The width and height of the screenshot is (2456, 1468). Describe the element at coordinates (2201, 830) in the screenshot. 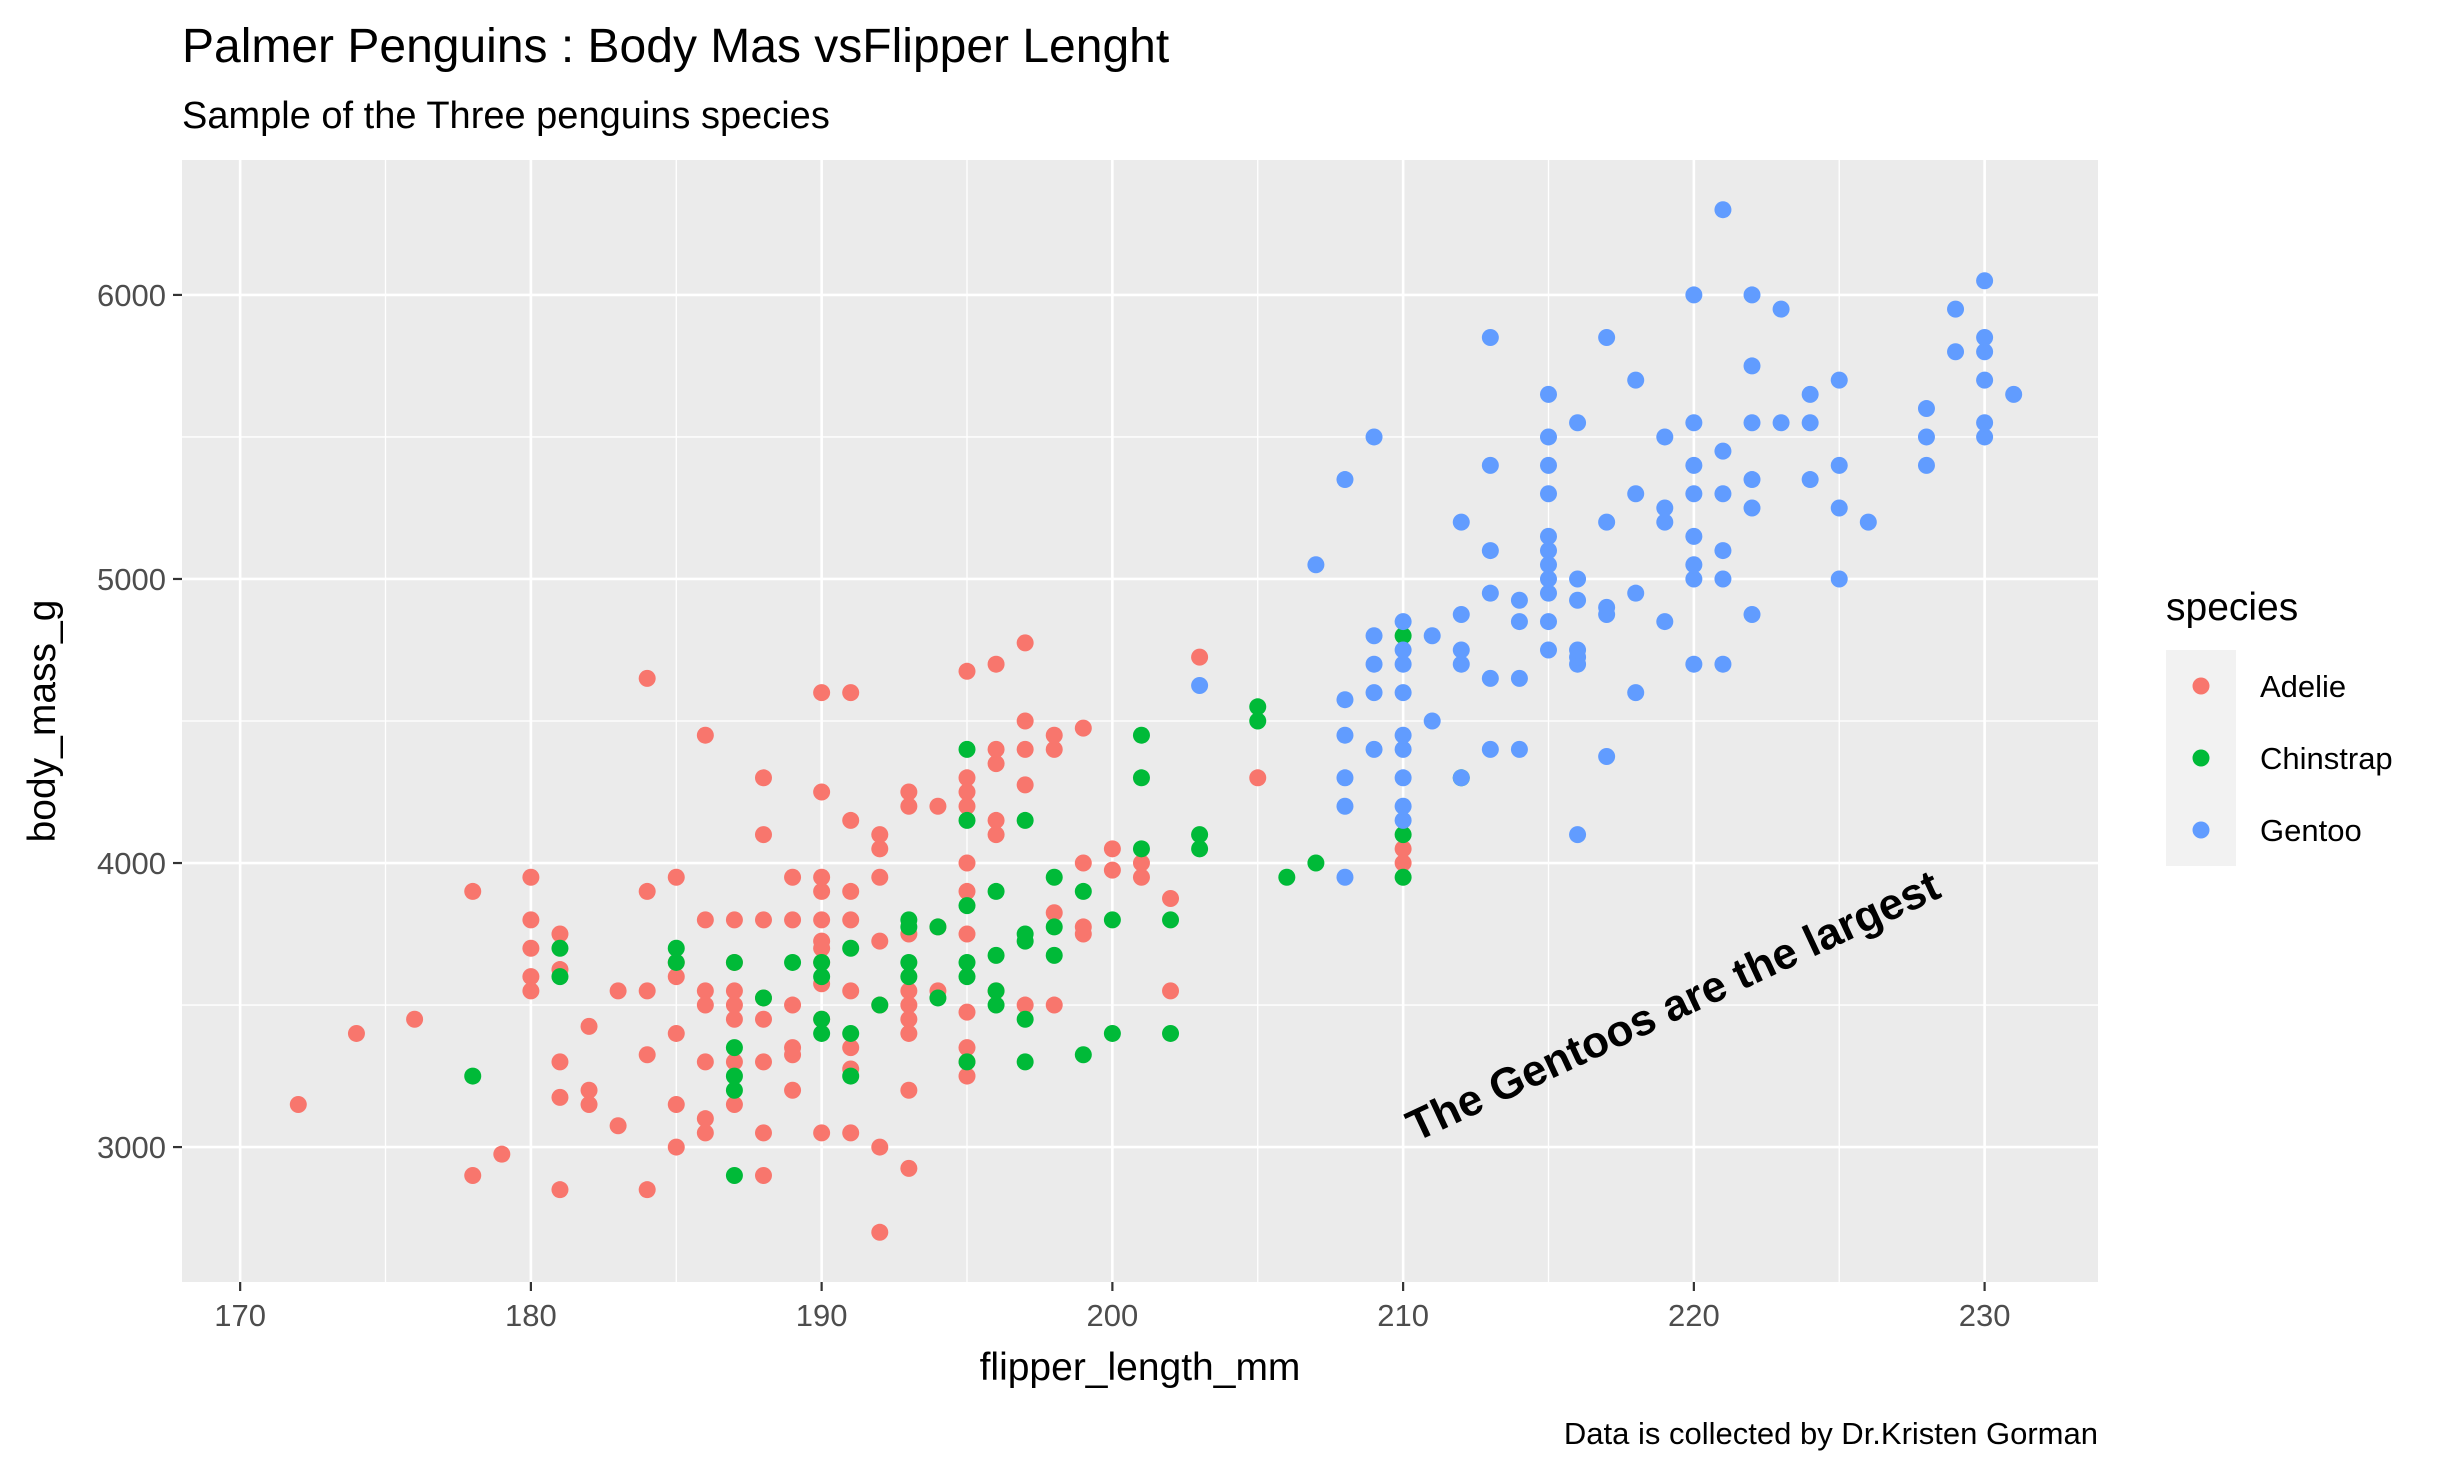

I see `legend-key-gentoo` at that location.